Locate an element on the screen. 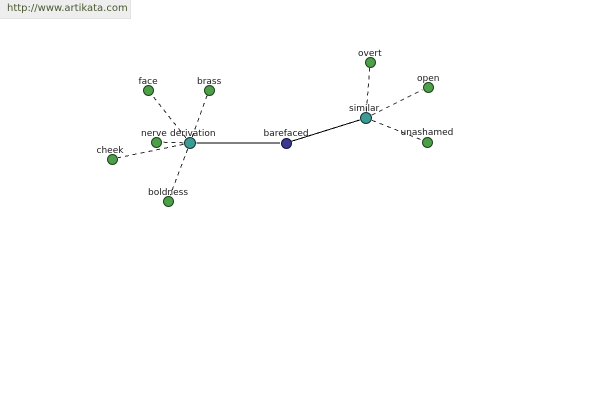  graph-edge-derivation-cheek is located at coordinates (150, 151).